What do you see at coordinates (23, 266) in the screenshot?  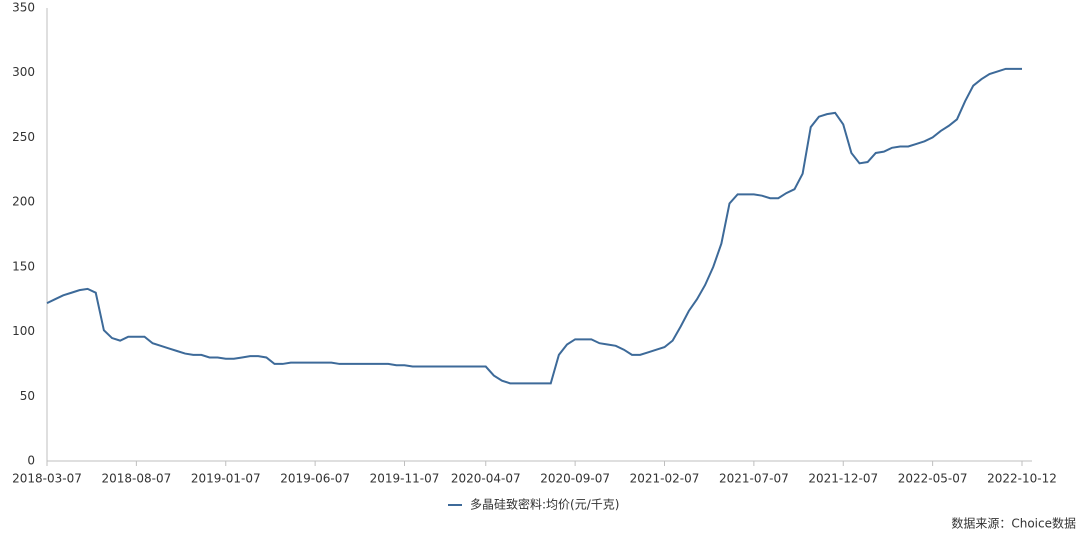 I see `y-tick-label: 150` at bounding box center [23, 266].